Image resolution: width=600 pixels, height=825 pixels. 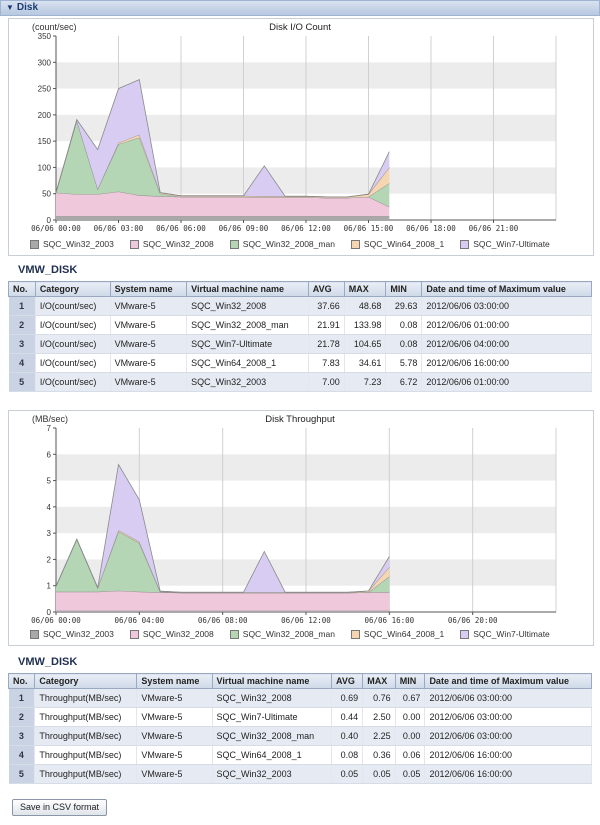 What do you see at coordinates (60, 807) in the screenshot?
I see `save-csv-button: Save in CSV format` at bounding box center [60, 807].